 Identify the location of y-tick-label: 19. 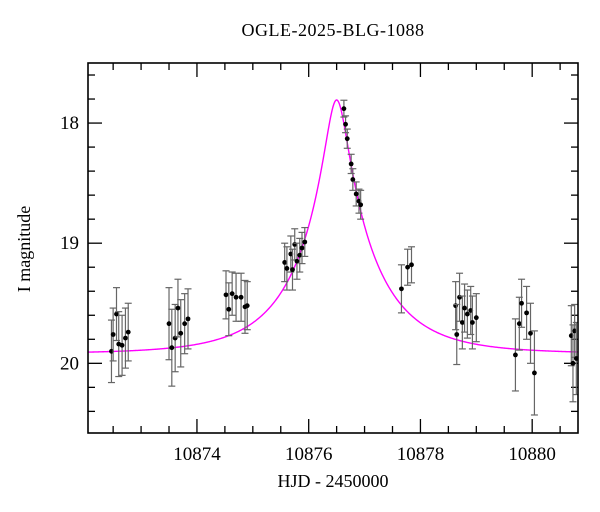
(69, 243).